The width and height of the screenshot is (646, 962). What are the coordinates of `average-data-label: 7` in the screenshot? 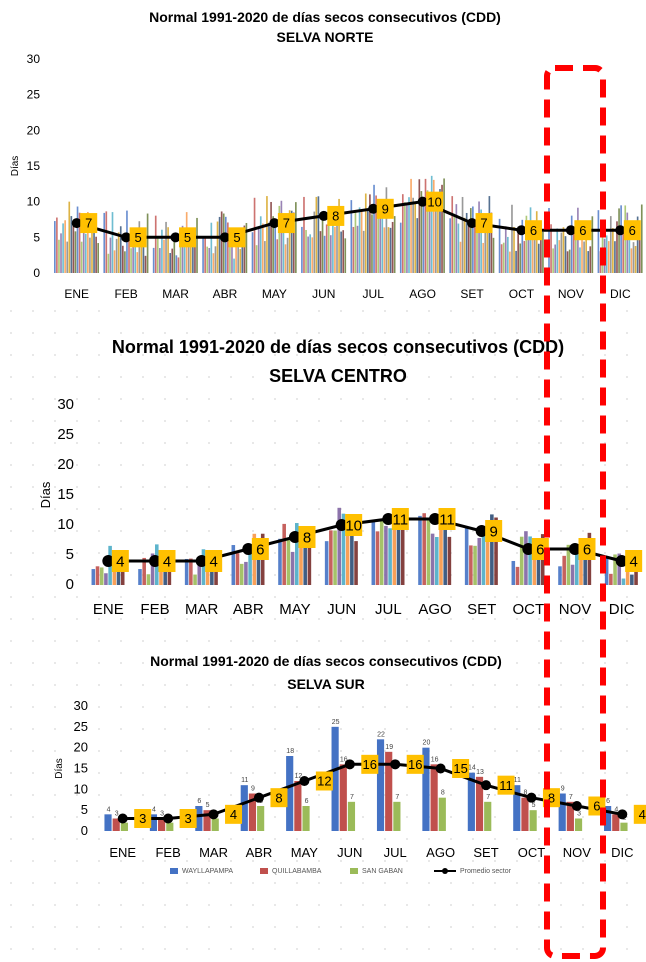 It's located at (483, 223).